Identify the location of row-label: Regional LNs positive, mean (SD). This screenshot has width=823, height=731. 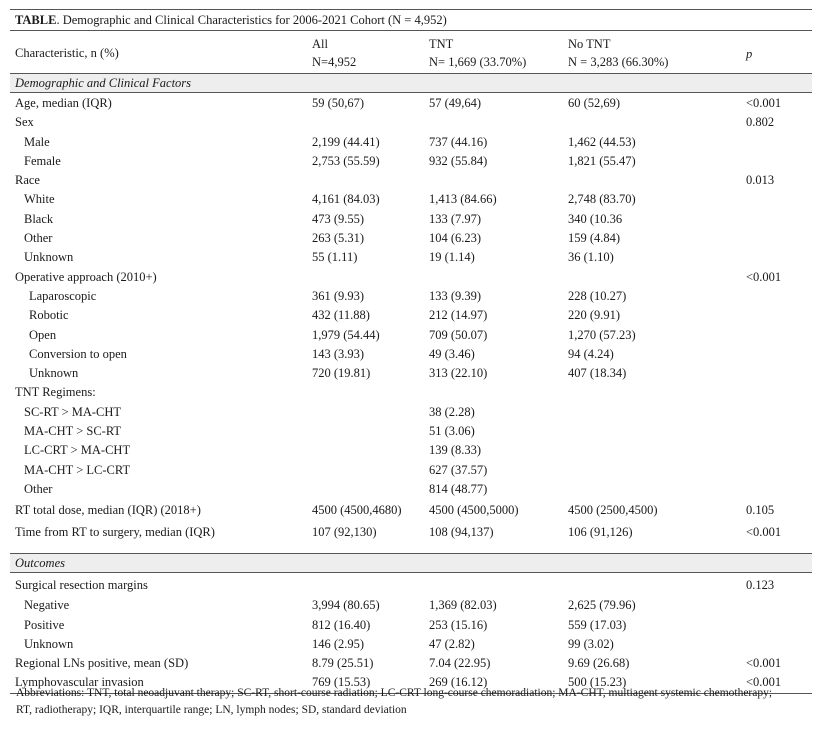
(102, 663).